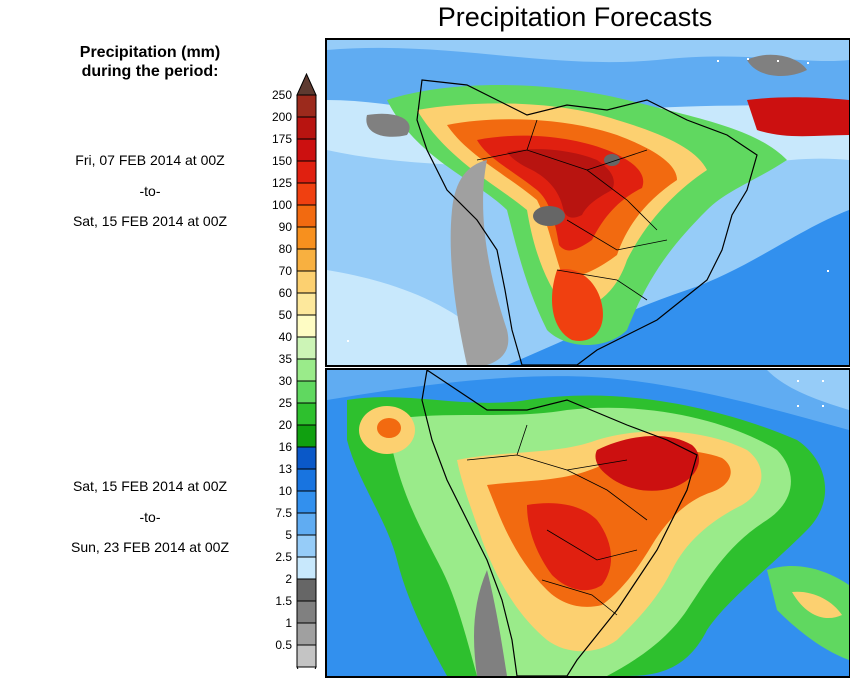  What do you see at coordinates (150, 62) in the screenshot?
I see `legend-title: Precipitation (mm) during the period:` at bounding box center [150, 62].